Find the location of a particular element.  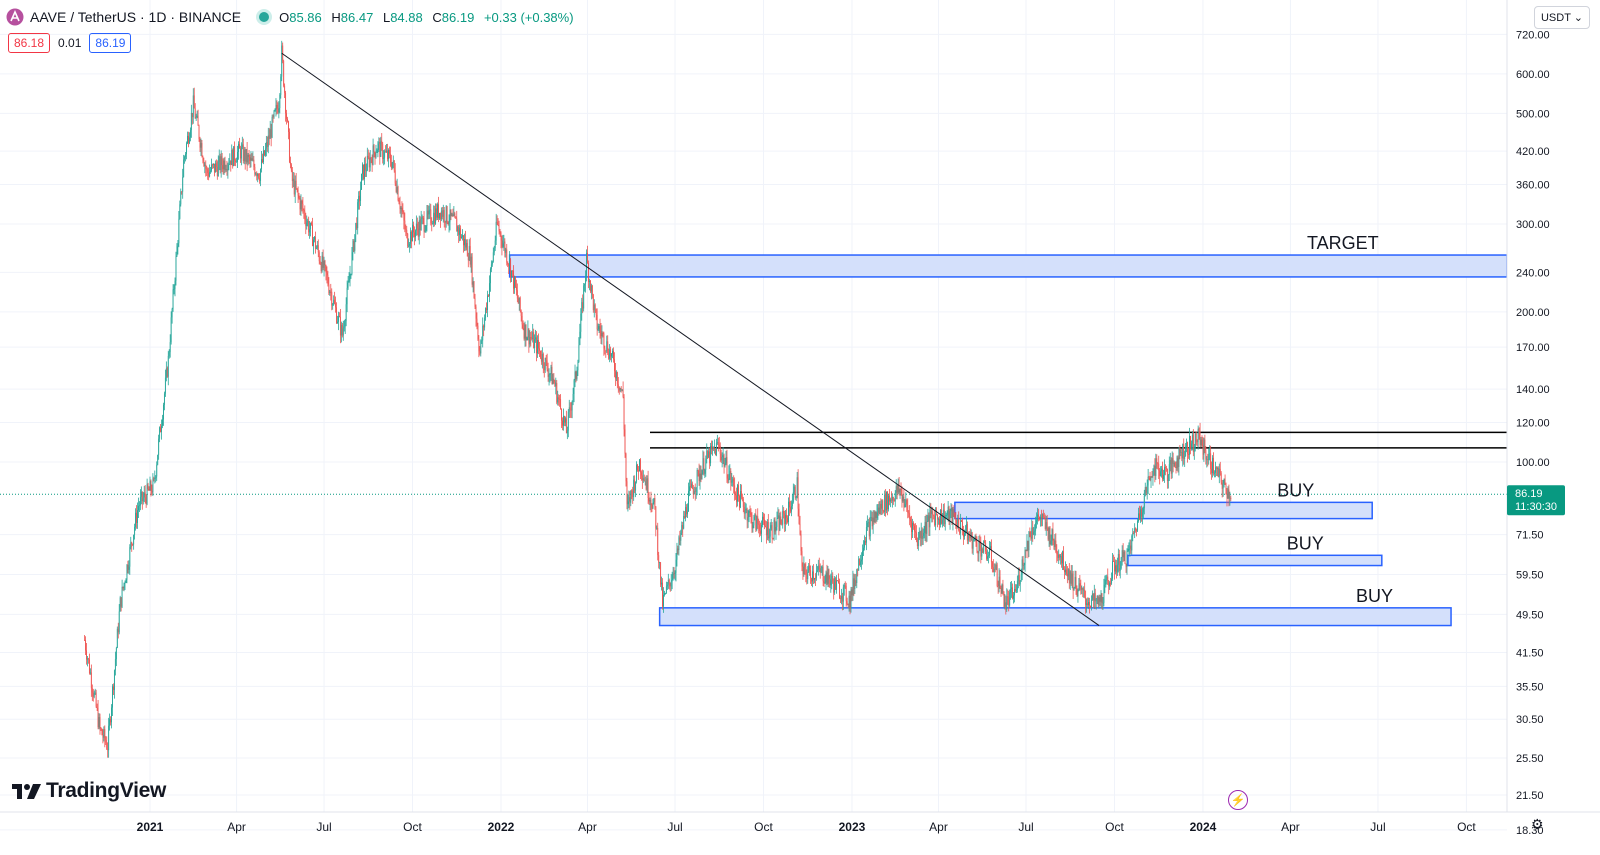

price-tick-label: 600.00 is located at coordinates (1533, 75).